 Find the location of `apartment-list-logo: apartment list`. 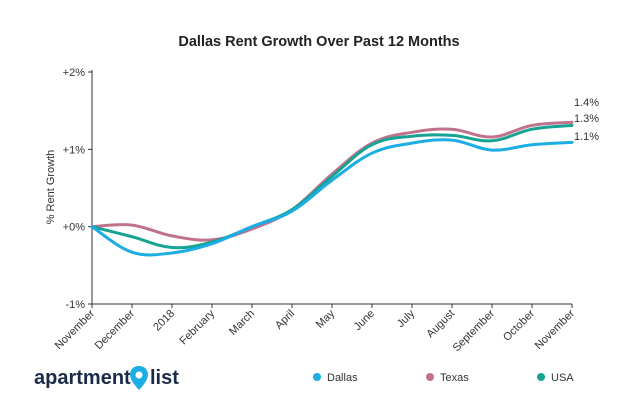

apartment-list-logo: apartment list is located at coordinates (106, 378).